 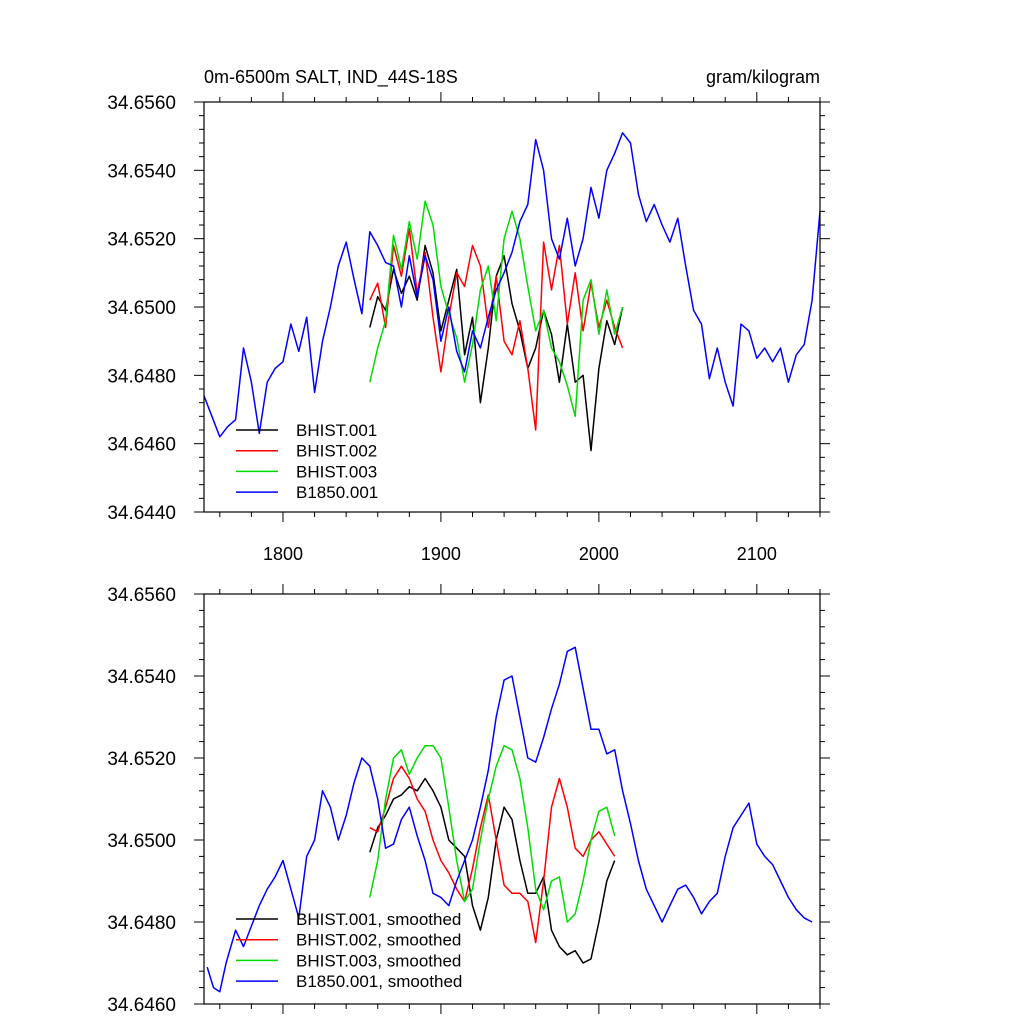 I want to click on y-tick-label: 34.6440, so click(x=141, y=513).